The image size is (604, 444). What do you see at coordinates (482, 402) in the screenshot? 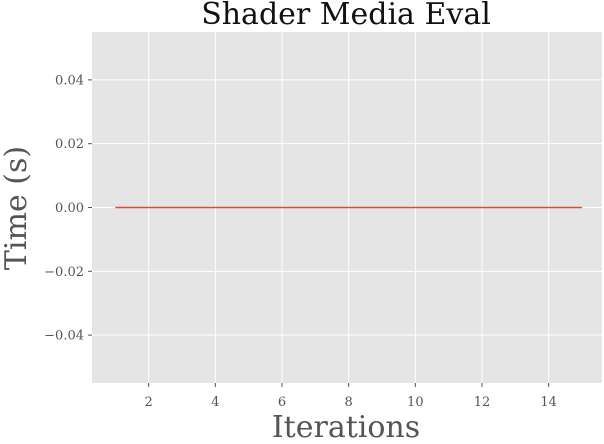
I see `x-tick-label: 12` at bounding box center [482, 402].